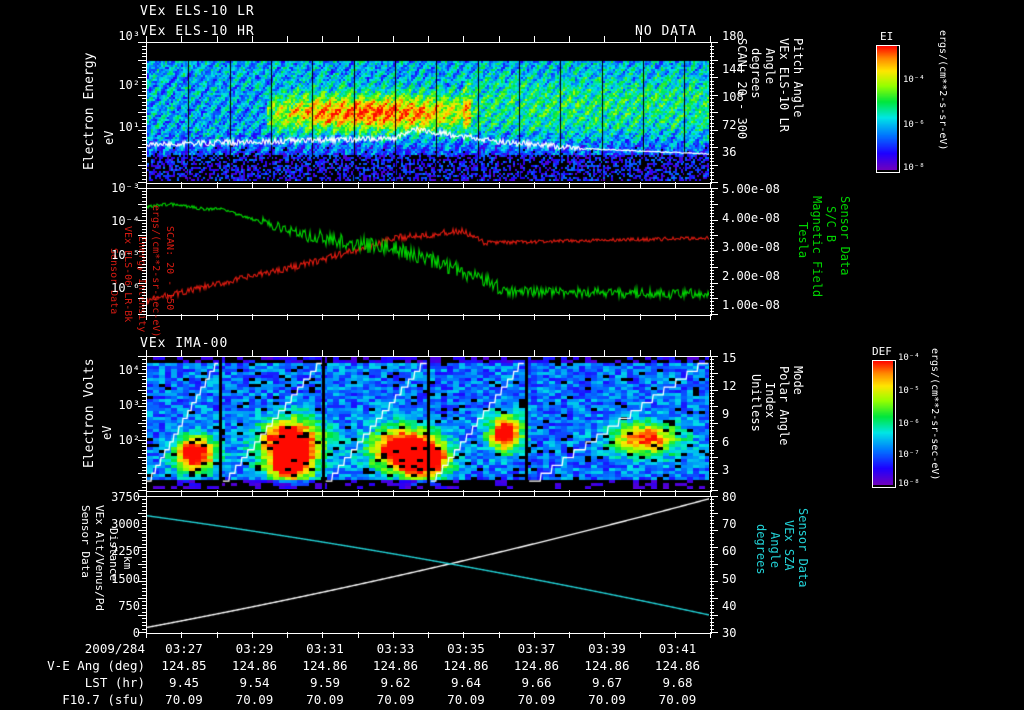 Image resolution: width=1024 pixels, height=710 pixels. Describe the element at coordinates (751, 305) in the screenshot. I see `panel2-right-ytick-4: 1.00e-08` at that location.